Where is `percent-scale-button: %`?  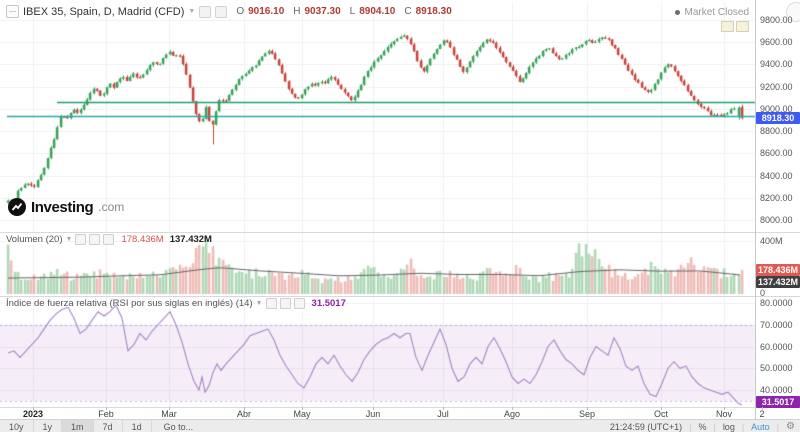 percent-scale-button: % is located at coordinates (702, 426).